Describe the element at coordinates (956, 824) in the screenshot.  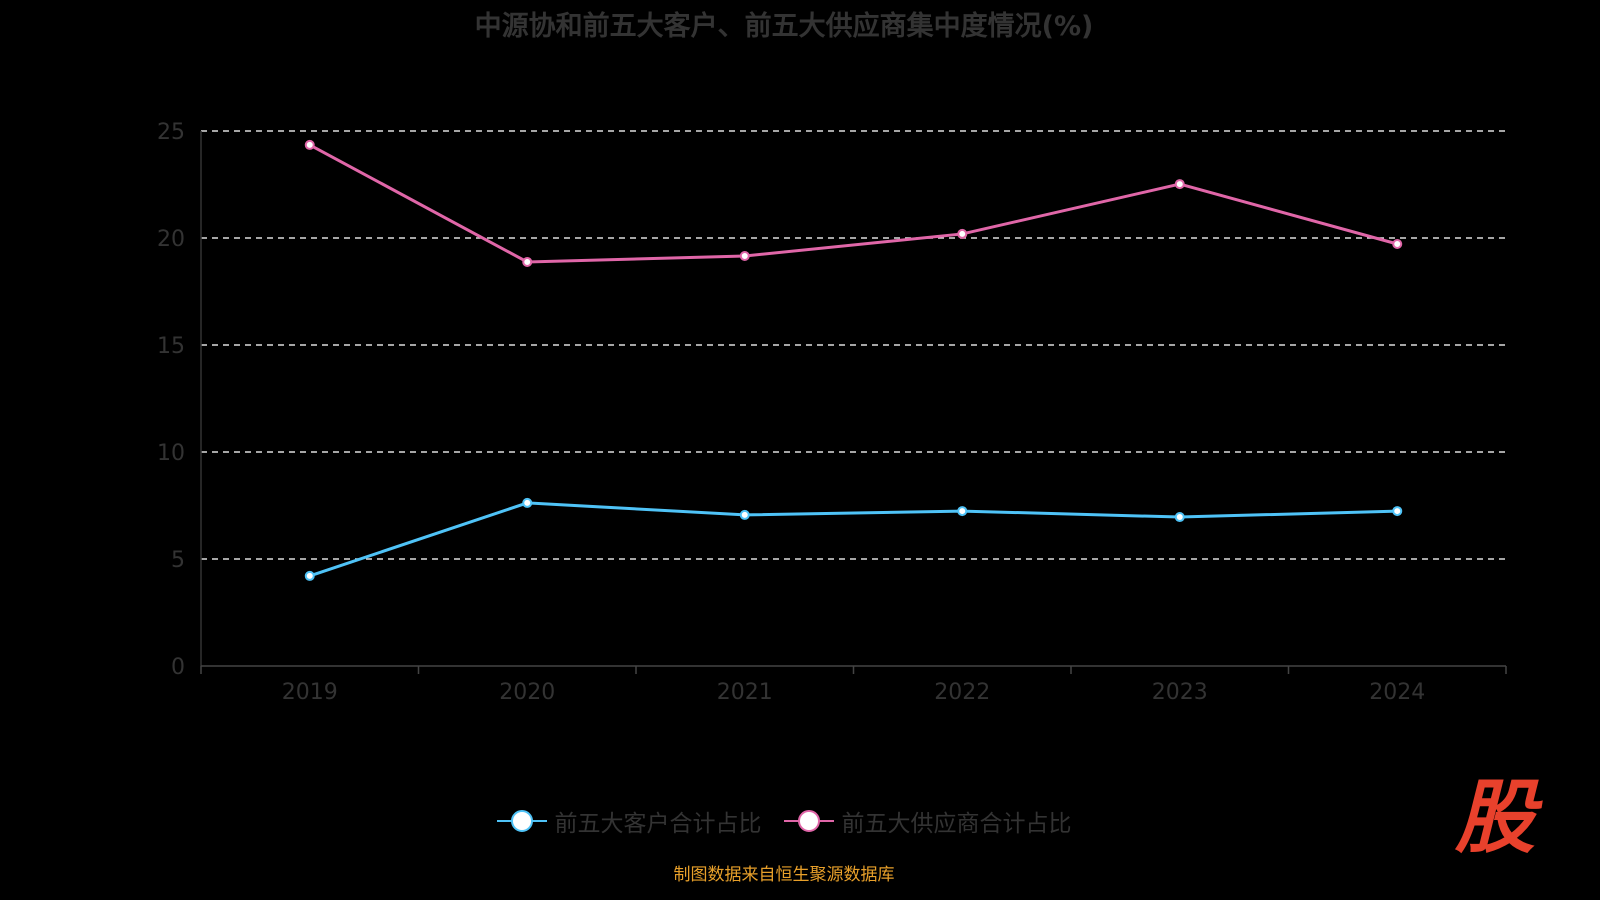
I see `legend-label: 前五大供应商合计占比` at that location.